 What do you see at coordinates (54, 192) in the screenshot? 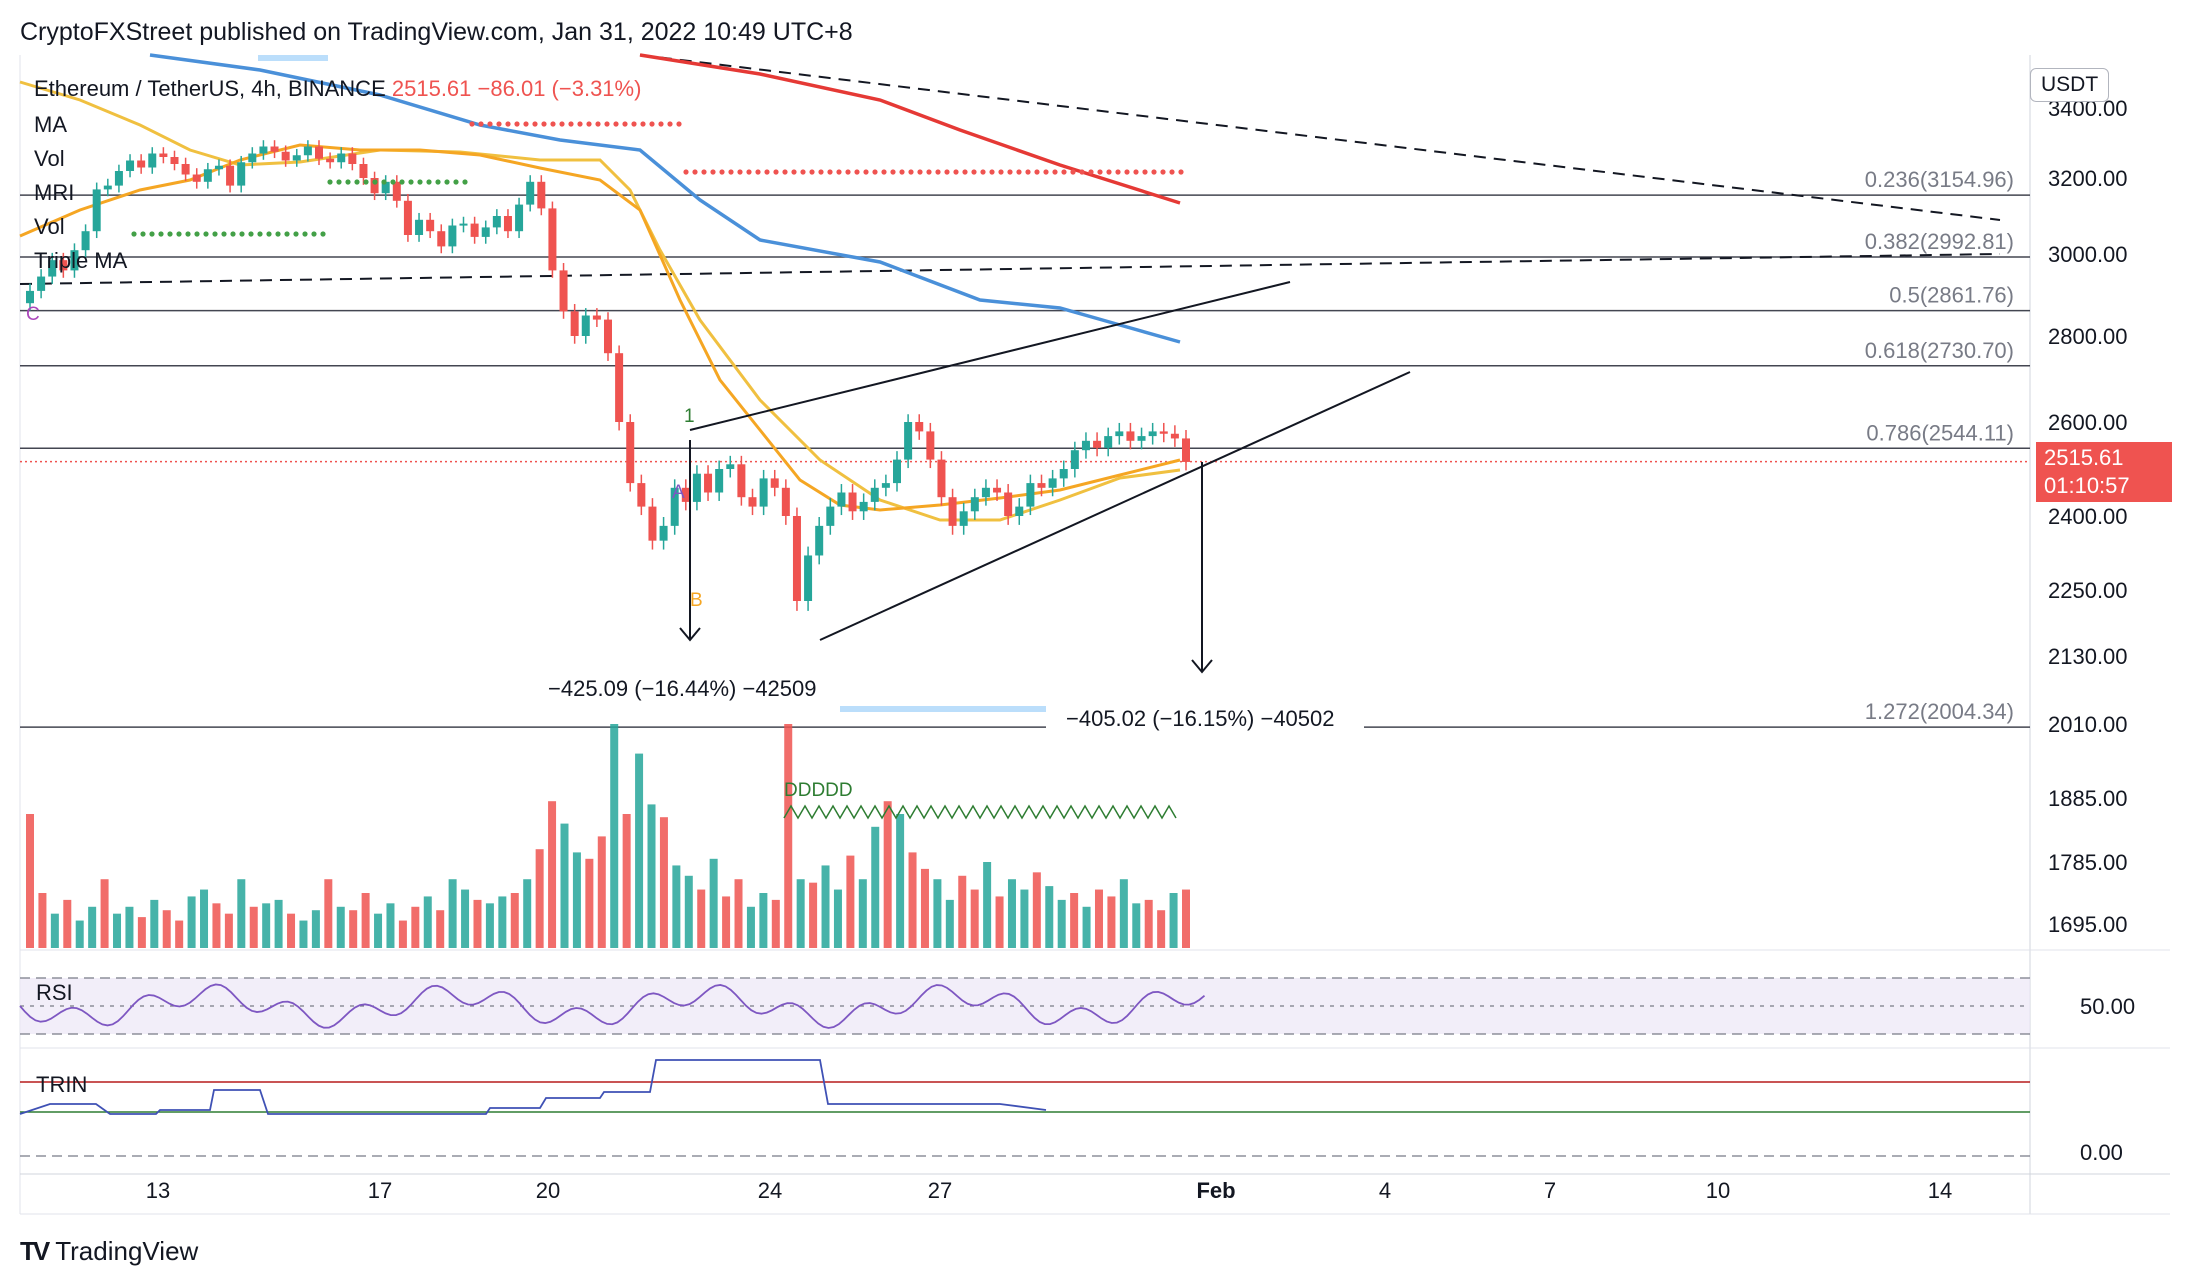
I see `legend-mri: MRI` at bounding box center [54, 192].